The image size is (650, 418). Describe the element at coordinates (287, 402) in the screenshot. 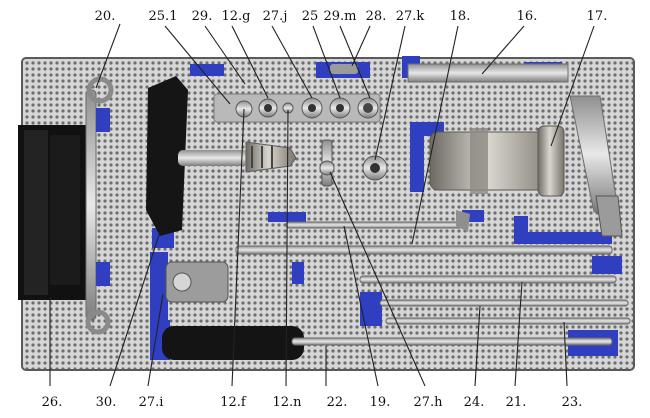

I see `label-12-n: 12.n` at that location.